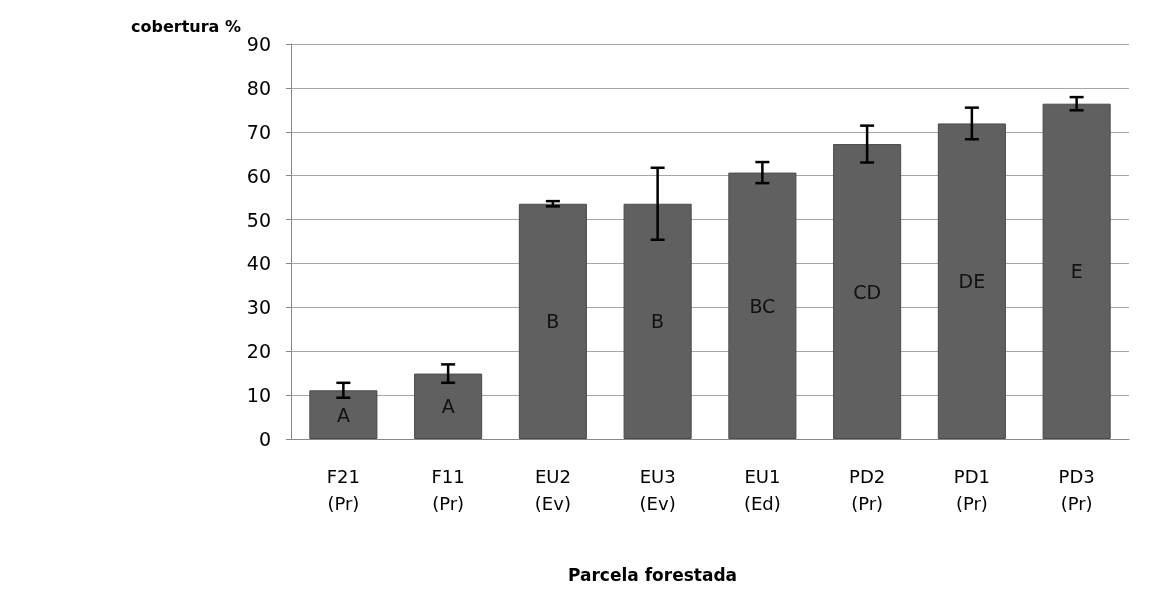  What do you see at coordinates (653, 574) in the screenshot?
I see `x-axis-title: Parcela forestada` at bounding box center [653, 574].